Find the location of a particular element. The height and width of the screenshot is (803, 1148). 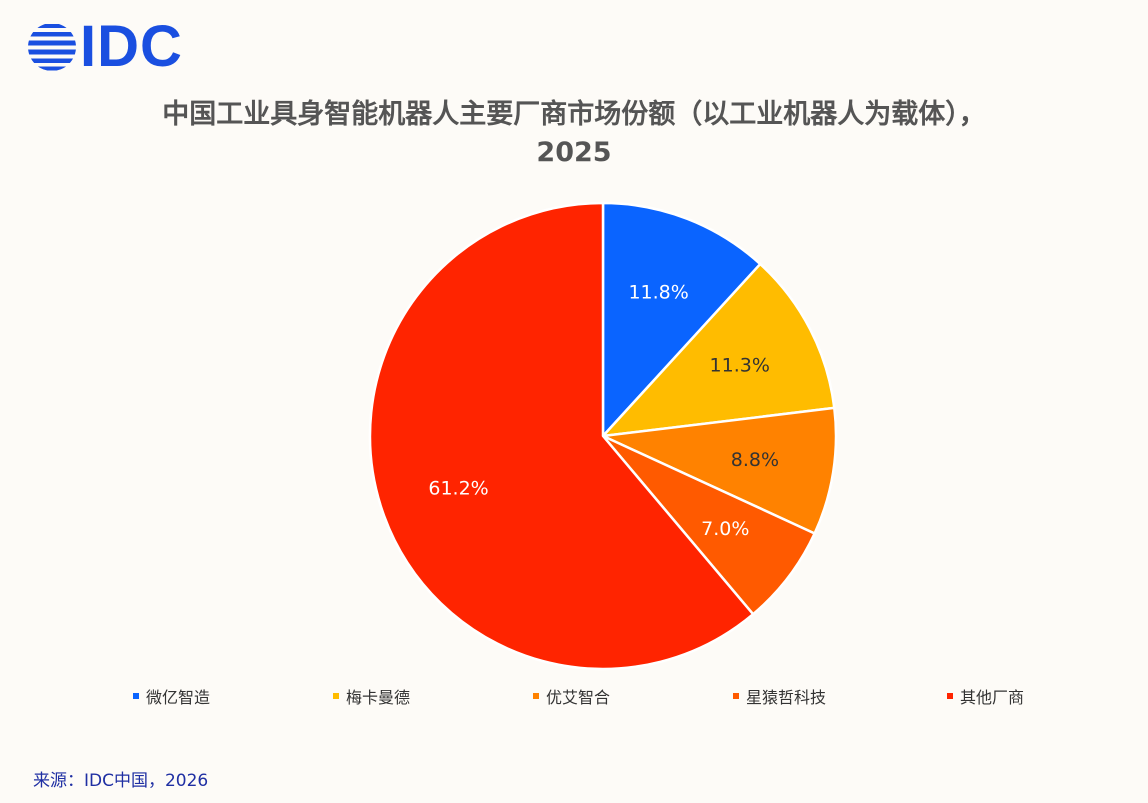

legend-label: 星猿哲科技 is located at coordinates (786, 697).